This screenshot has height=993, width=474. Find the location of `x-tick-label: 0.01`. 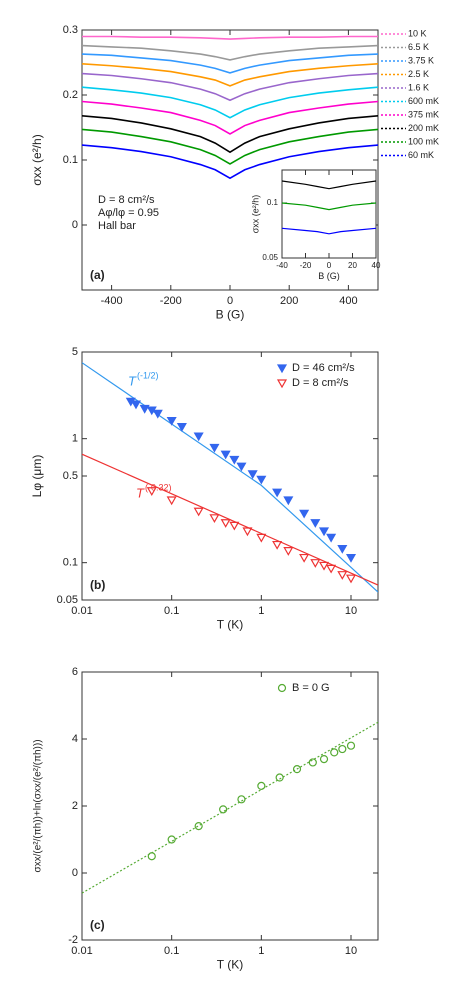

x-tick-label: 0.01 is located at coordinates (81, 951).